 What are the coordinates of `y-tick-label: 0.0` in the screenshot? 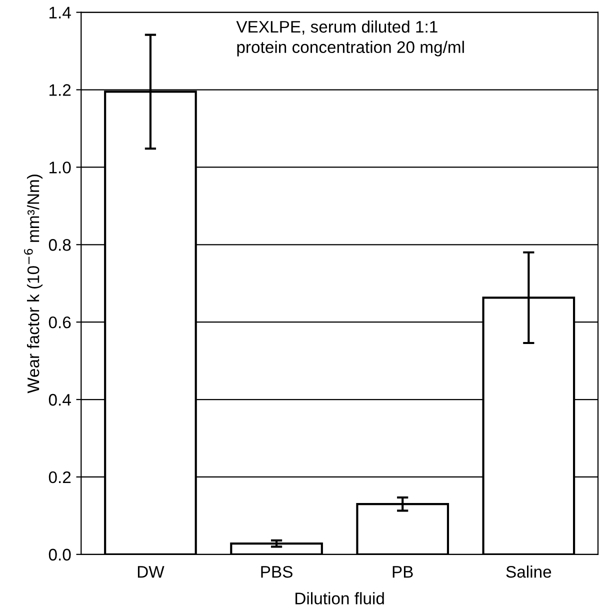 It's located at (59, 554).